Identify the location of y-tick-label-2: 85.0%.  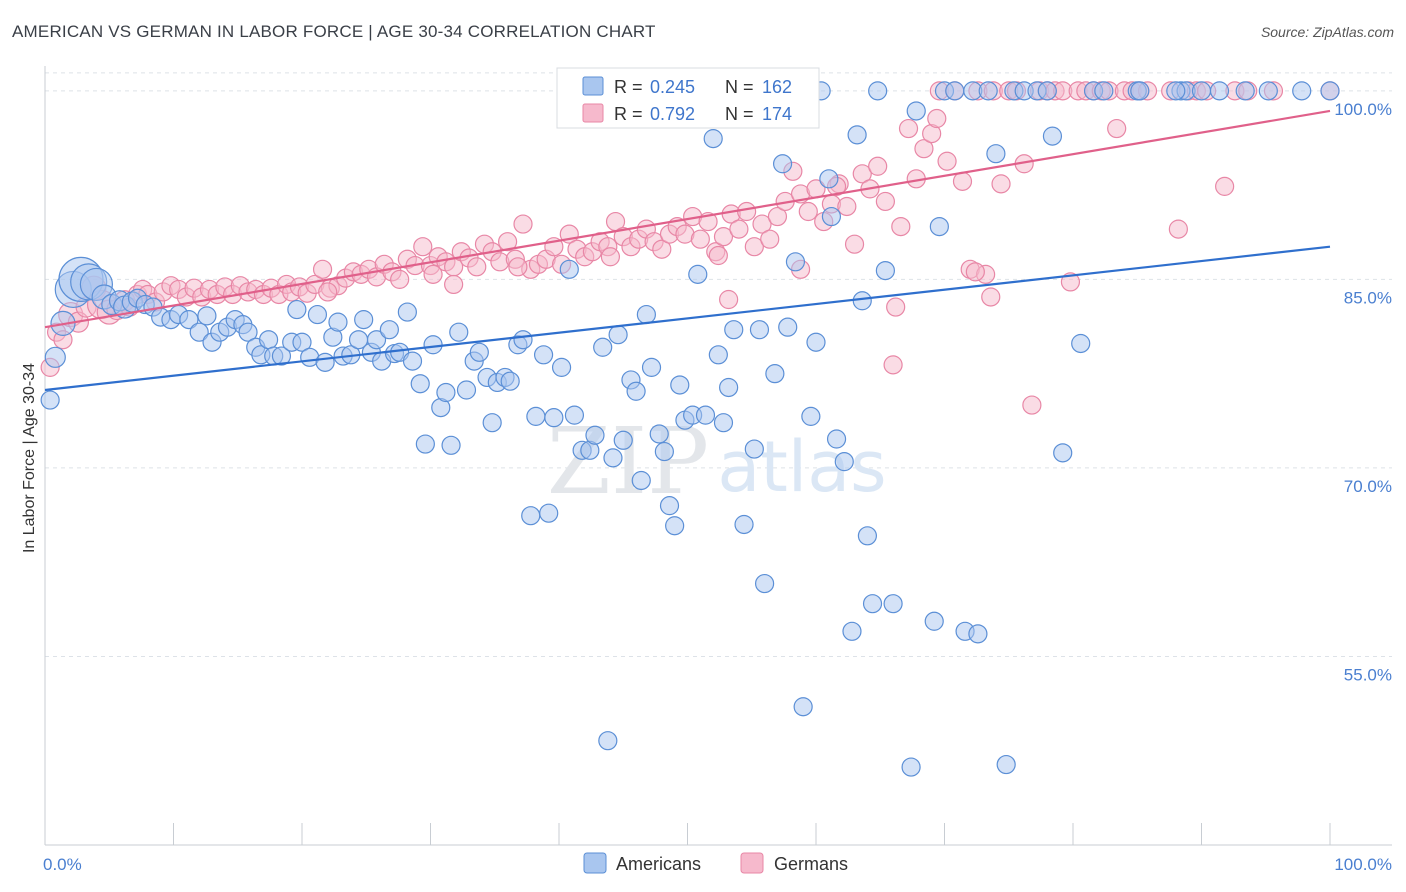
(1368, 297).